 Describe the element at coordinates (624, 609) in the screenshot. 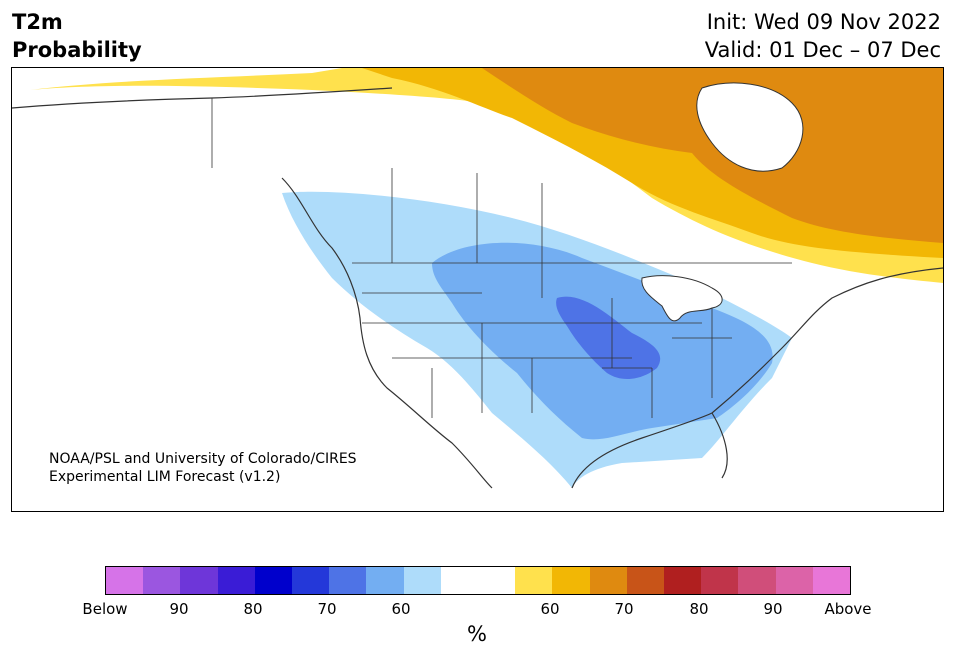

I see `colorbar-tick-above-70: 70` at that location.